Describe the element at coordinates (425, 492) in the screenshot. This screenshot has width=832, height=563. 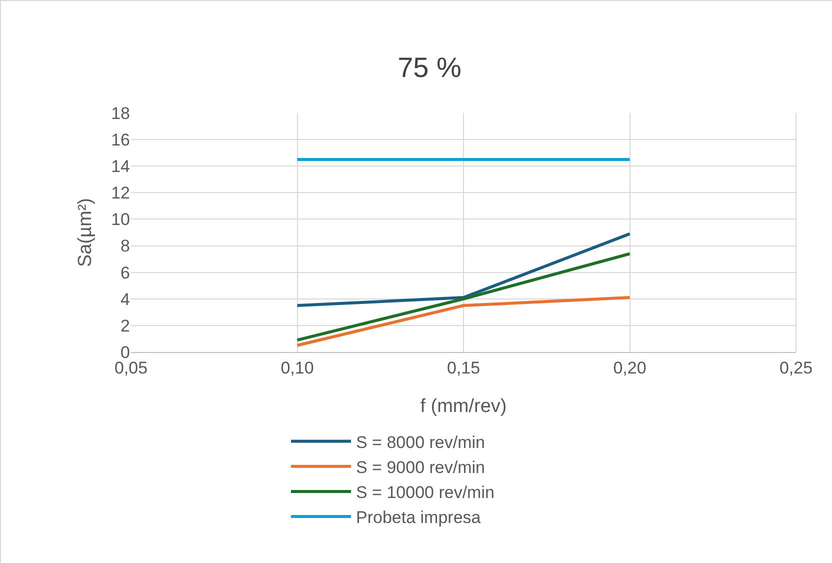
I see `legend-label: S = 10000 rev/min` at that location.